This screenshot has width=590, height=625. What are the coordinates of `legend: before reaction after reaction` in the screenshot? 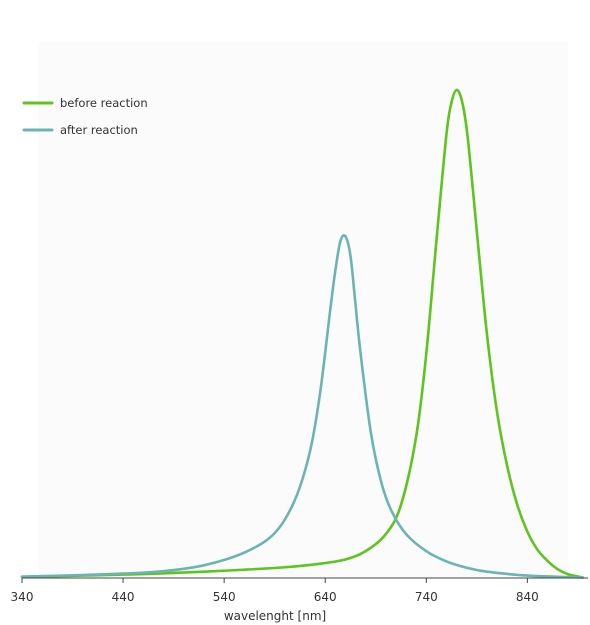 It's located at (85, 116).